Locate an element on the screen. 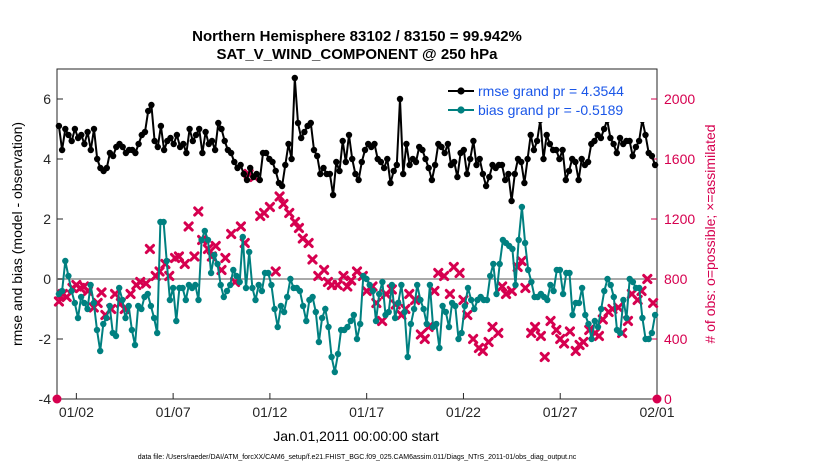 Image resolution: width=830 pixels, height=470 pixels. x-tick-label: 01/02 is located at coordinates (76, 412).